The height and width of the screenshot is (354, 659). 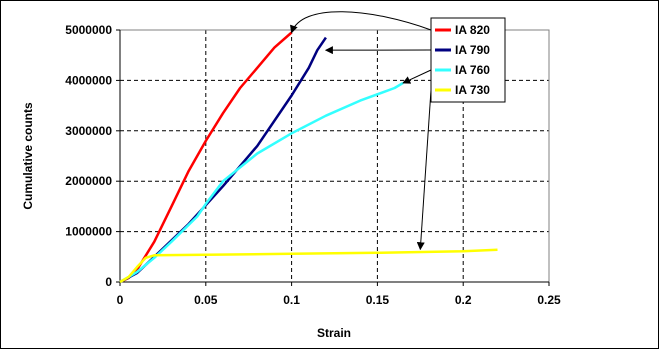 I want to click on y-tick-label: 4000000, so click(x=88, y=80).